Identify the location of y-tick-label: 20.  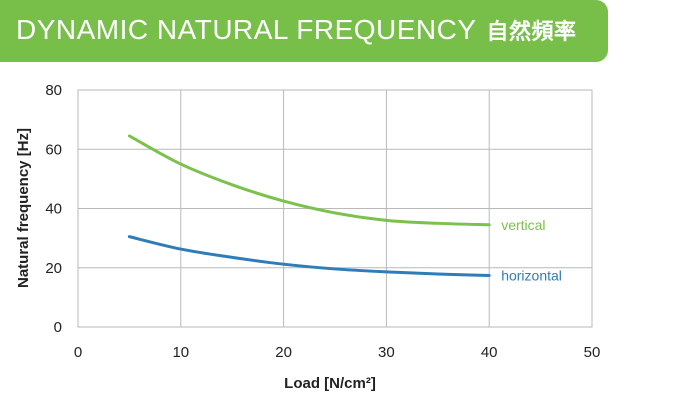
(53, 268).